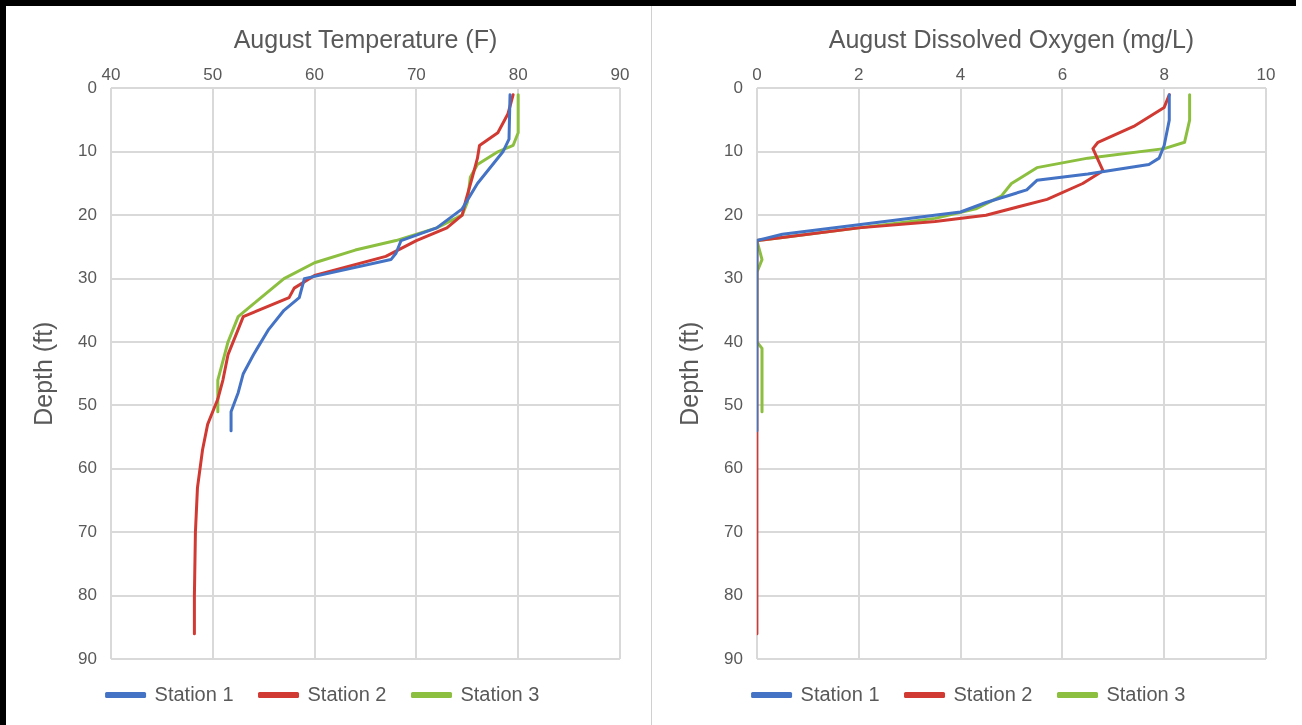  What do you see at coordinates (1163, 74) in the screenshot?
I see `x-tick-label: 8` at bounding box center [1163, 74].